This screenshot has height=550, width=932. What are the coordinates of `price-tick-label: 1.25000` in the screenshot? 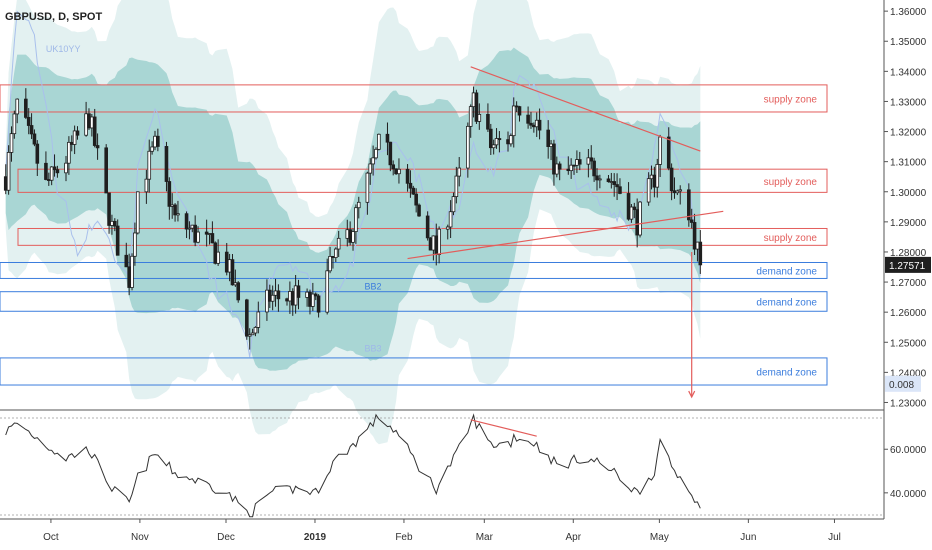 It's located at (908, 343).